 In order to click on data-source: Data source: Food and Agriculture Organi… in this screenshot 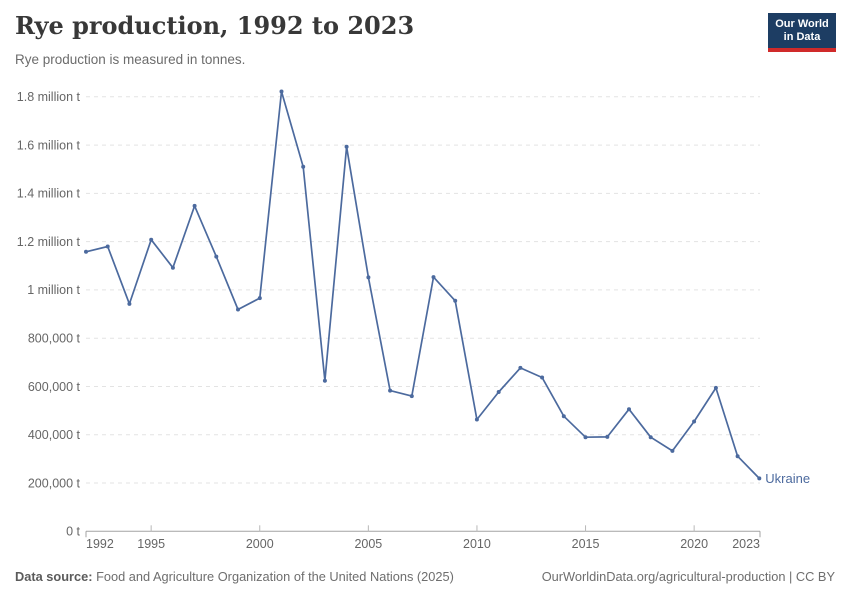, I will do `click(234, 576)`.